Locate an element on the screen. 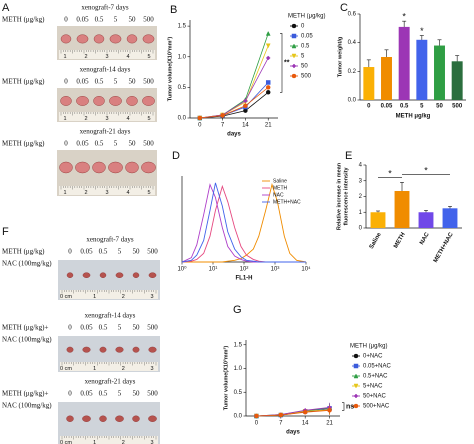 This screenshot has width=474, height=444. legend-label: 50+NAC is located at coordinates (375, 397).